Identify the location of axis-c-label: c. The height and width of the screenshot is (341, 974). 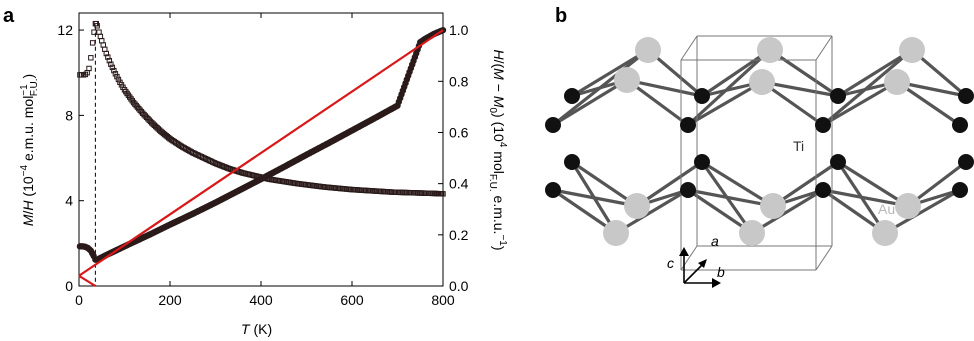
(670, 263).